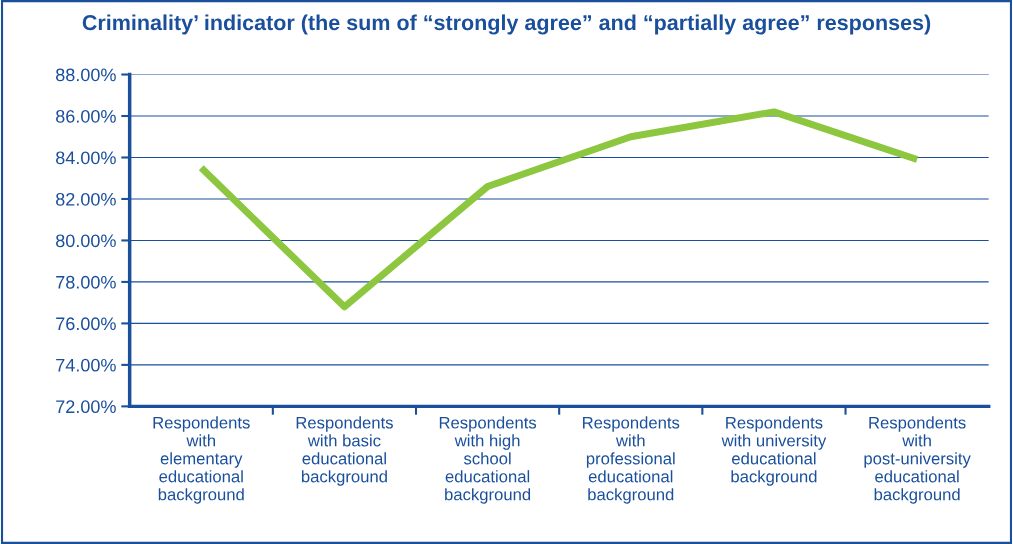 This screenshot has width=1013, height=544. What do you see at coordinates (86, 199) in the screenshot?
I see `y-tick-label: 82.00%` at bounding box center [86, 199].